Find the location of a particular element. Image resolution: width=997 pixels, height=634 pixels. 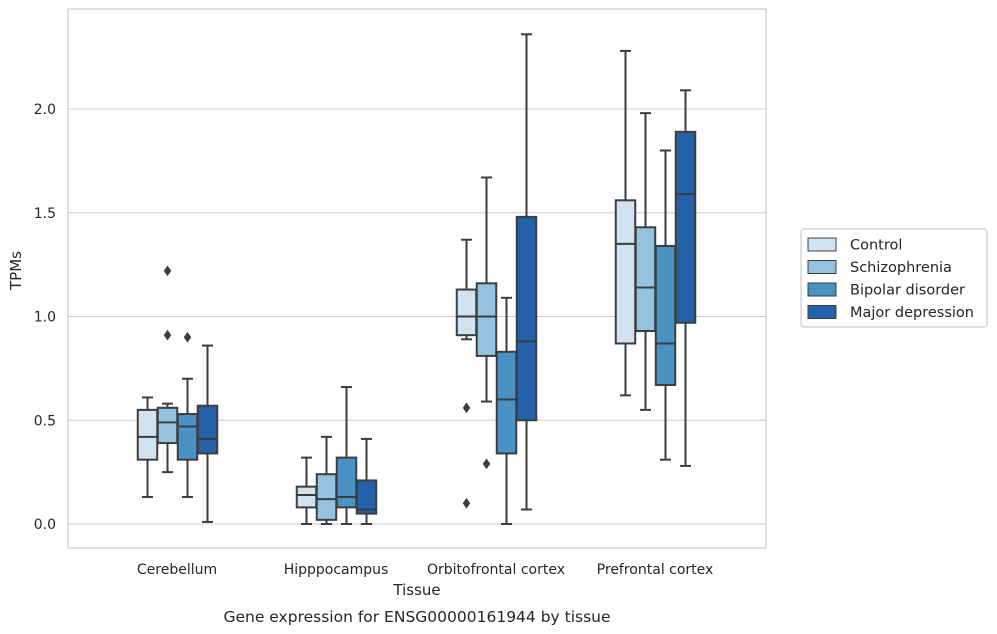

legend-frame is located at coordinates (894, 278).